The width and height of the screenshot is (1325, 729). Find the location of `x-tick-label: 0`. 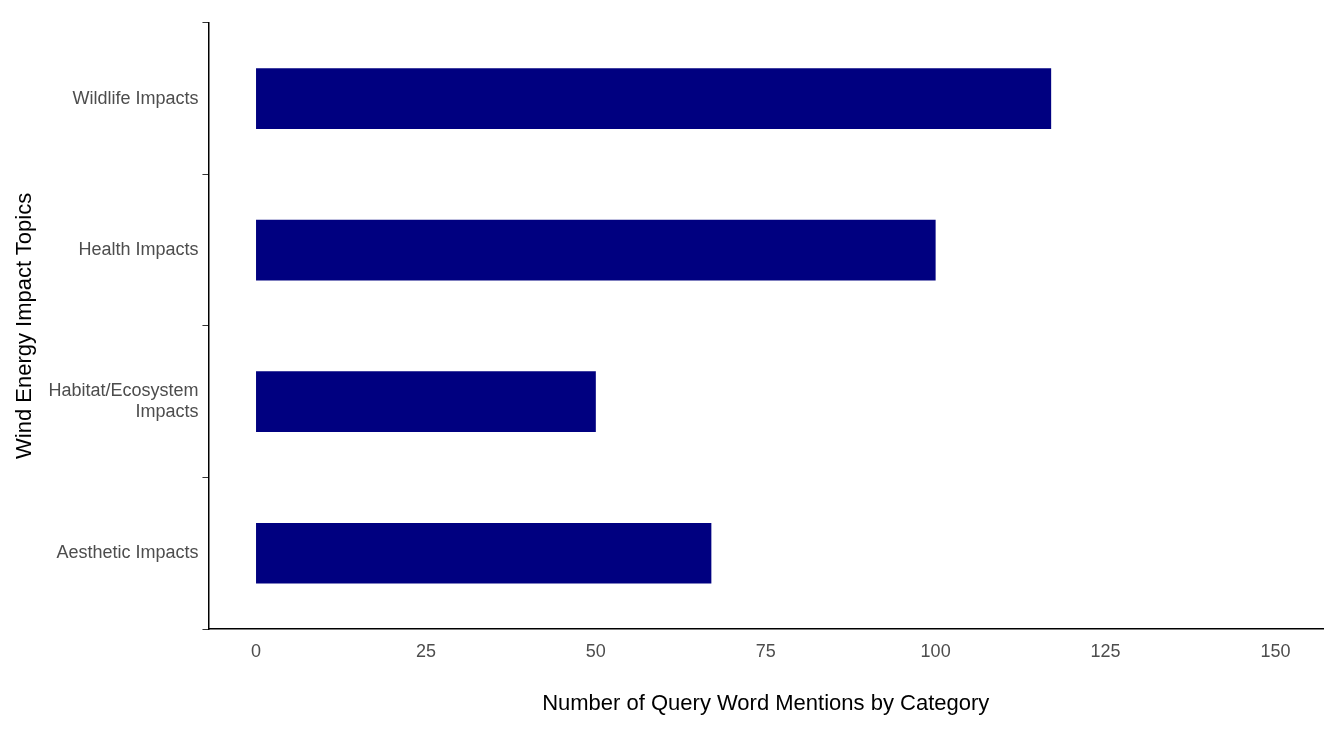

x-tick-label: 0 is located at coordinates (256, 650).